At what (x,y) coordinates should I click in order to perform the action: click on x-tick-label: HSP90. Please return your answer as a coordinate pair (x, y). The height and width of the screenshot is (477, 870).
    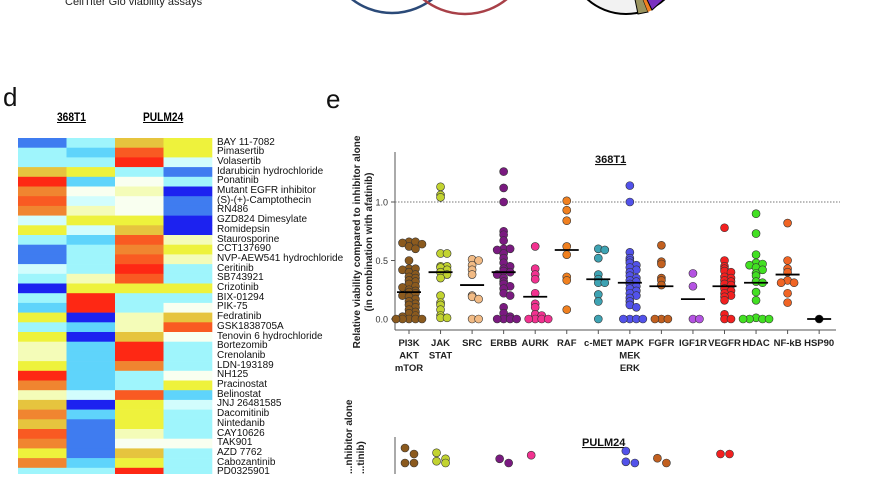
    Looking at the image, I should click on (819, 343).